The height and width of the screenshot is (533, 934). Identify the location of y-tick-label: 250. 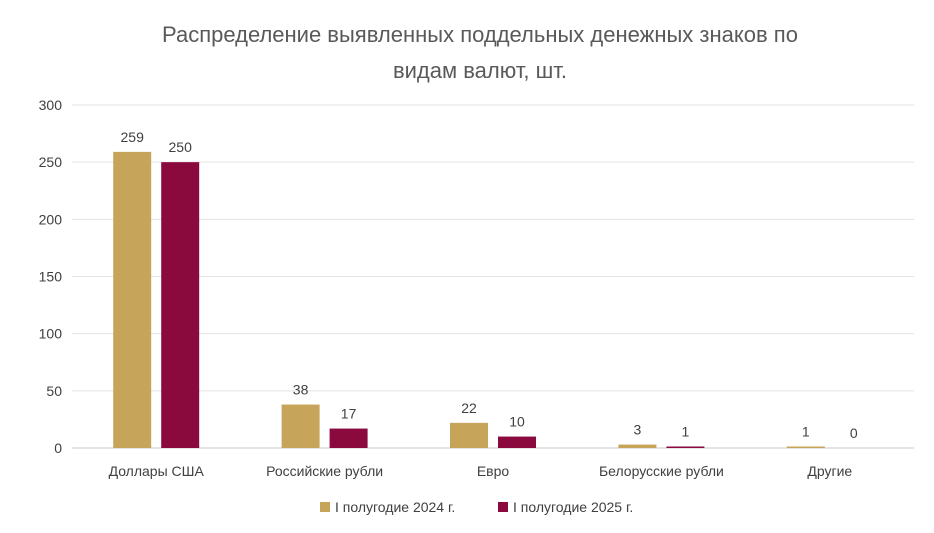
(51, 162).